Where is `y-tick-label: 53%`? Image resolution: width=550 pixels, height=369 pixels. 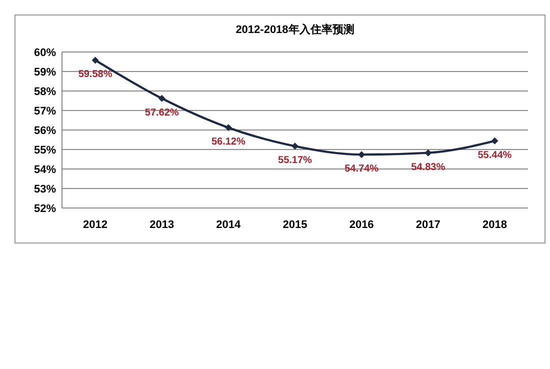 y-tick-label: 53% is located at coordinates (45, 190).